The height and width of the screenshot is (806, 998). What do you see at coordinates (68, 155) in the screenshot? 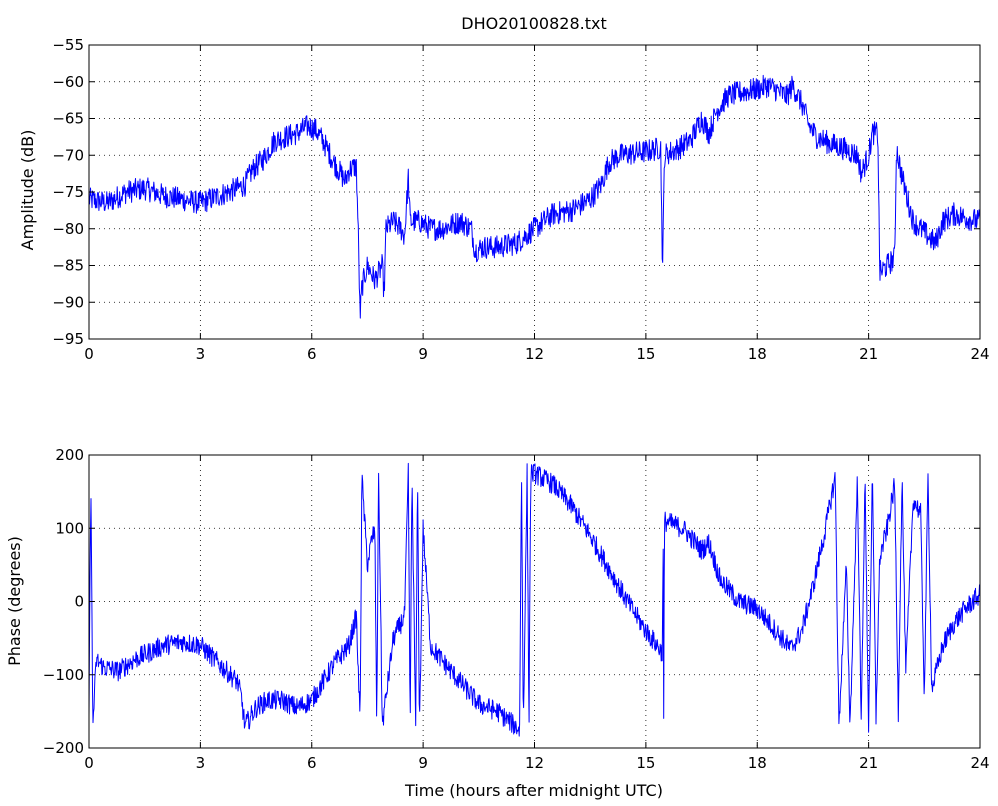
I see `amplitude-y-tick-label: −70` at bounding box center [68, 155].